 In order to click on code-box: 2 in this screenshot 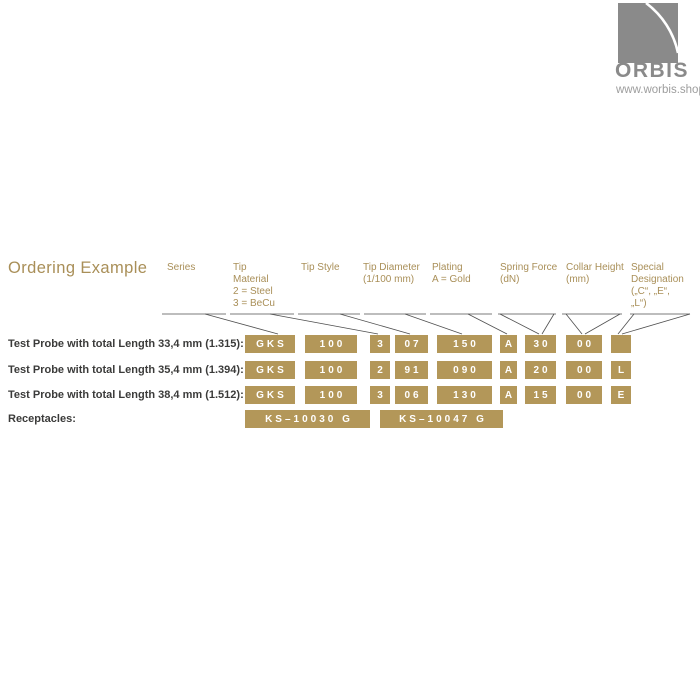, I will do `click(380, 370)`.